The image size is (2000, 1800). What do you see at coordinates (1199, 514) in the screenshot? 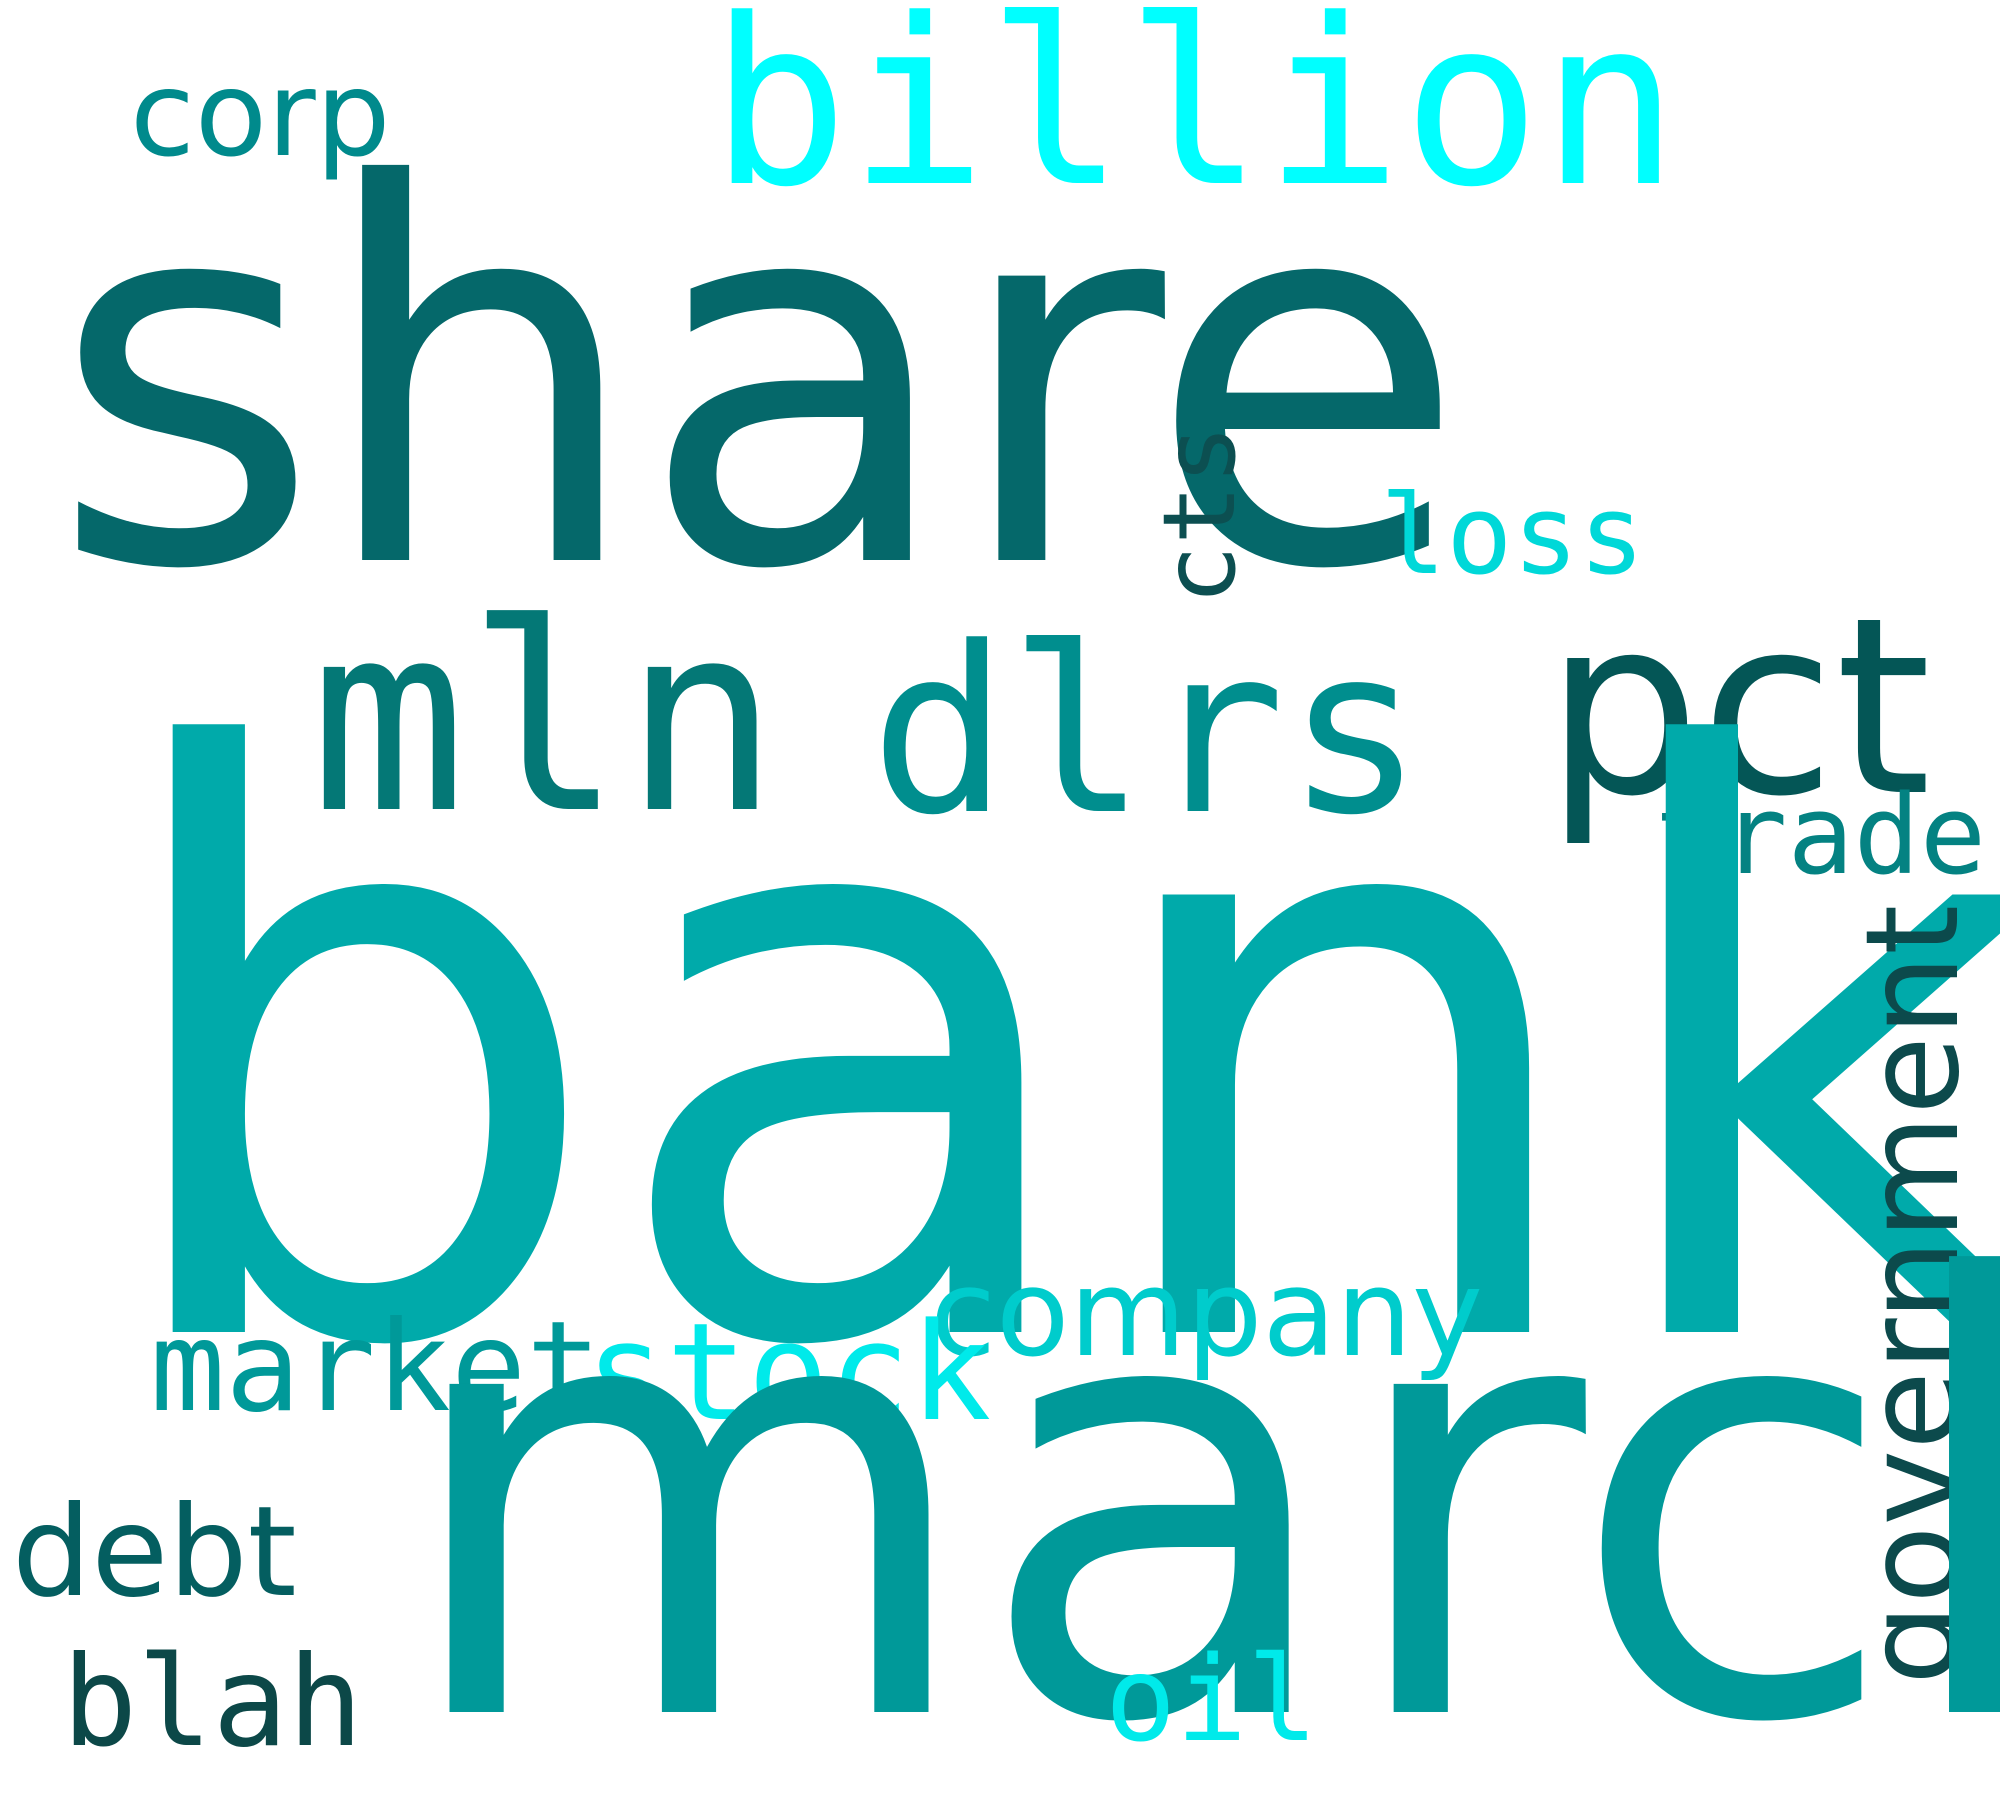
I see `word-cts: cts` at bounding box center [1199, 514].